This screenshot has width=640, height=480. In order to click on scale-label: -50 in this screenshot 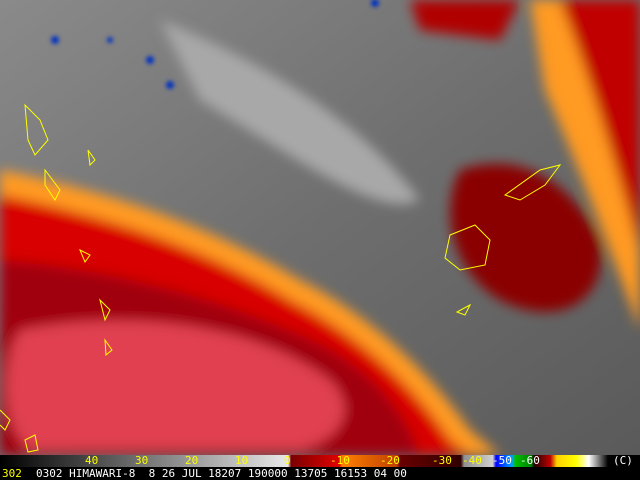, I will do `click(502, 460)`.